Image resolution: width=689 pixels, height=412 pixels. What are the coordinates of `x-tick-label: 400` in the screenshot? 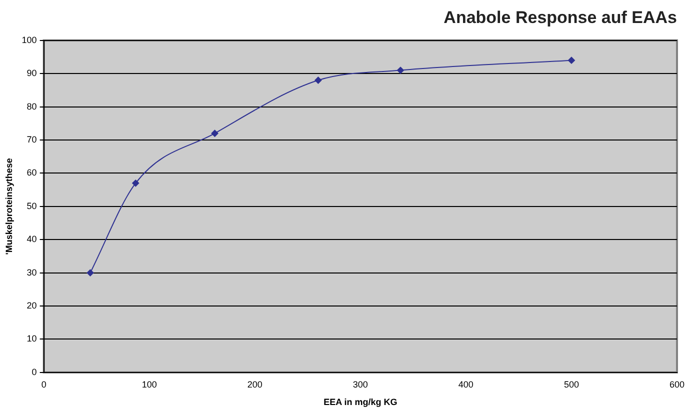 It's located at (466, 384).